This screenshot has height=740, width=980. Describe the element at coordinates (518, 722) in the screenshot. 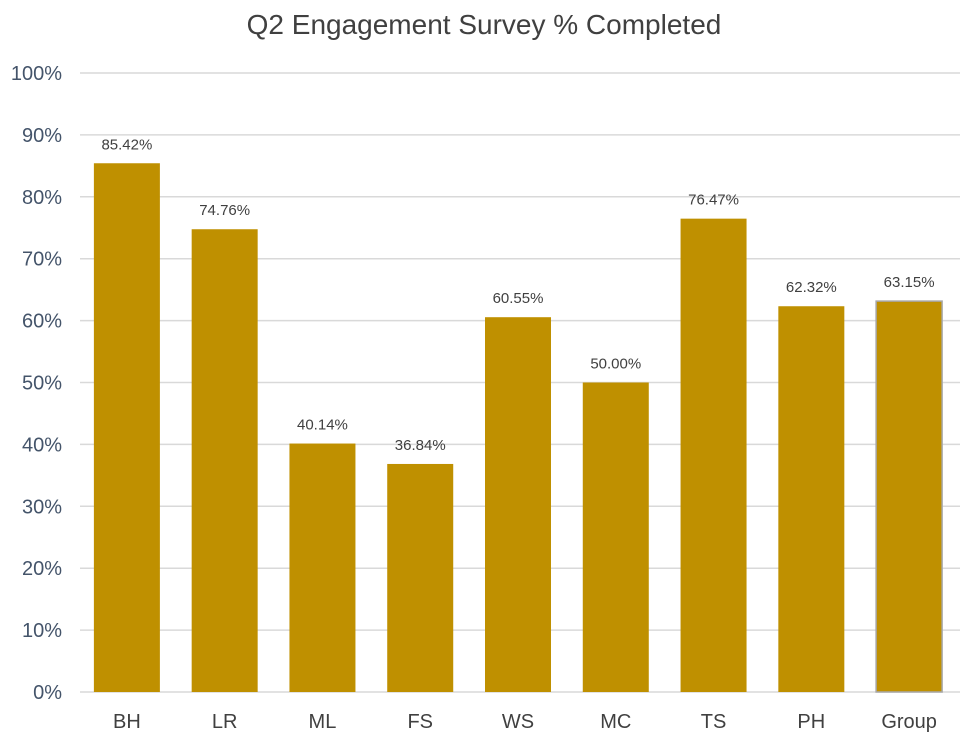

I see `x-tick-label-ws: WS` at that location.